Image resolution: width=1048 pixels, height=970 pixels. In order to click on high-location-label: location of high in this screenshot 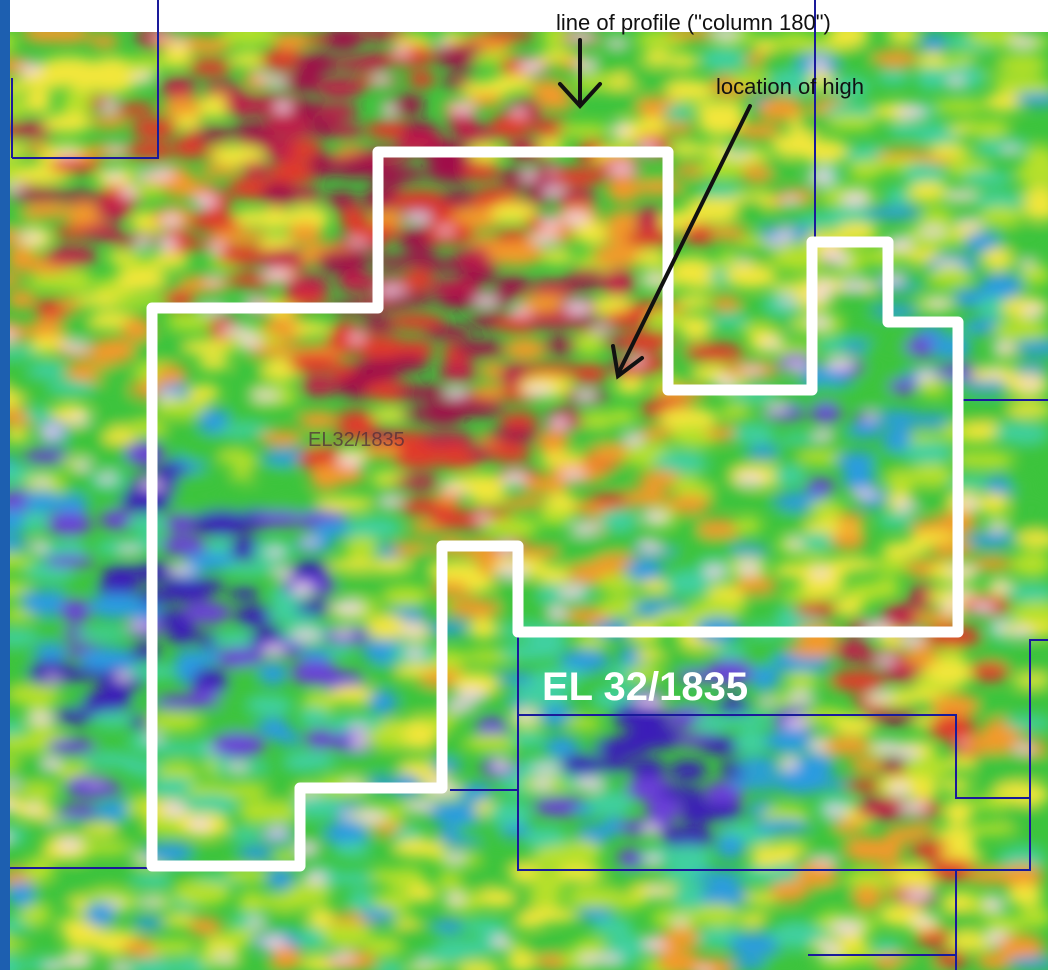, I will do `click(790, 86)`.